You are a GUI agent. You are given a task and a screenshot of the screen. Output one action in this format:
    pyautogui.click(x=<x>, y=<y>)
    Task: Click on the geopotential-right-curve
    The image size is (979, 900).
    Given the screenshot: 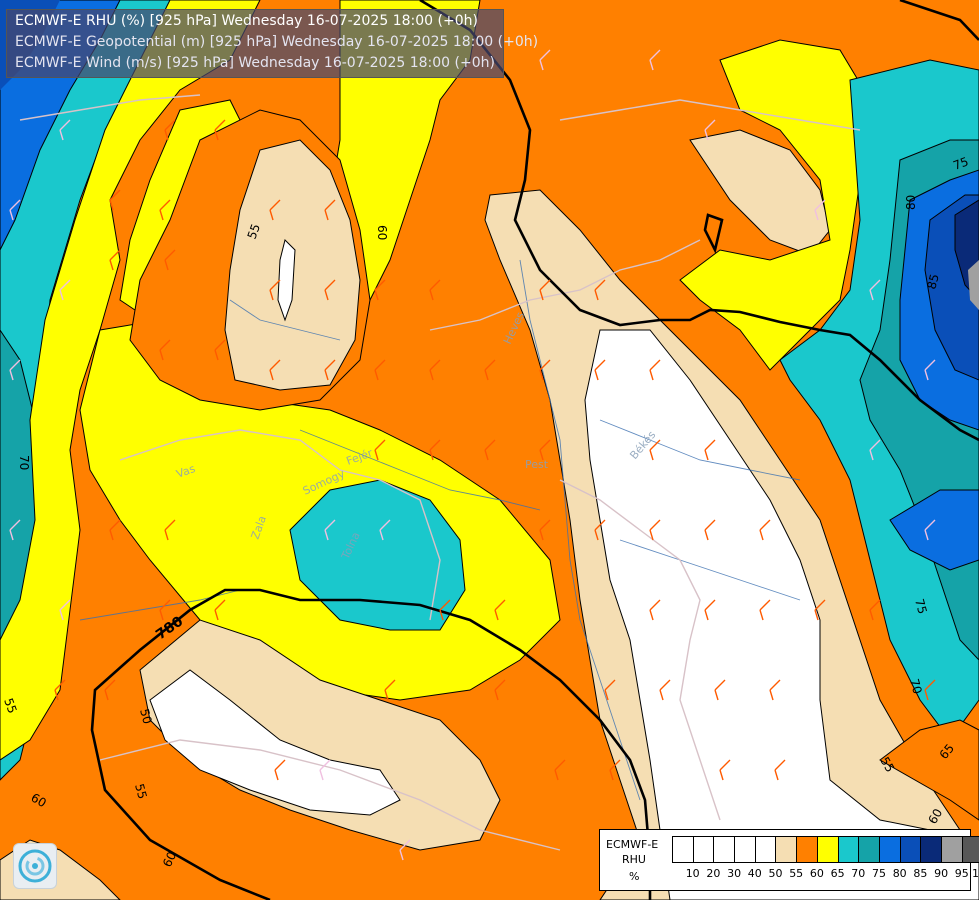 What is the action you would take?
    pyautogui.click(x=939, y=20)
    